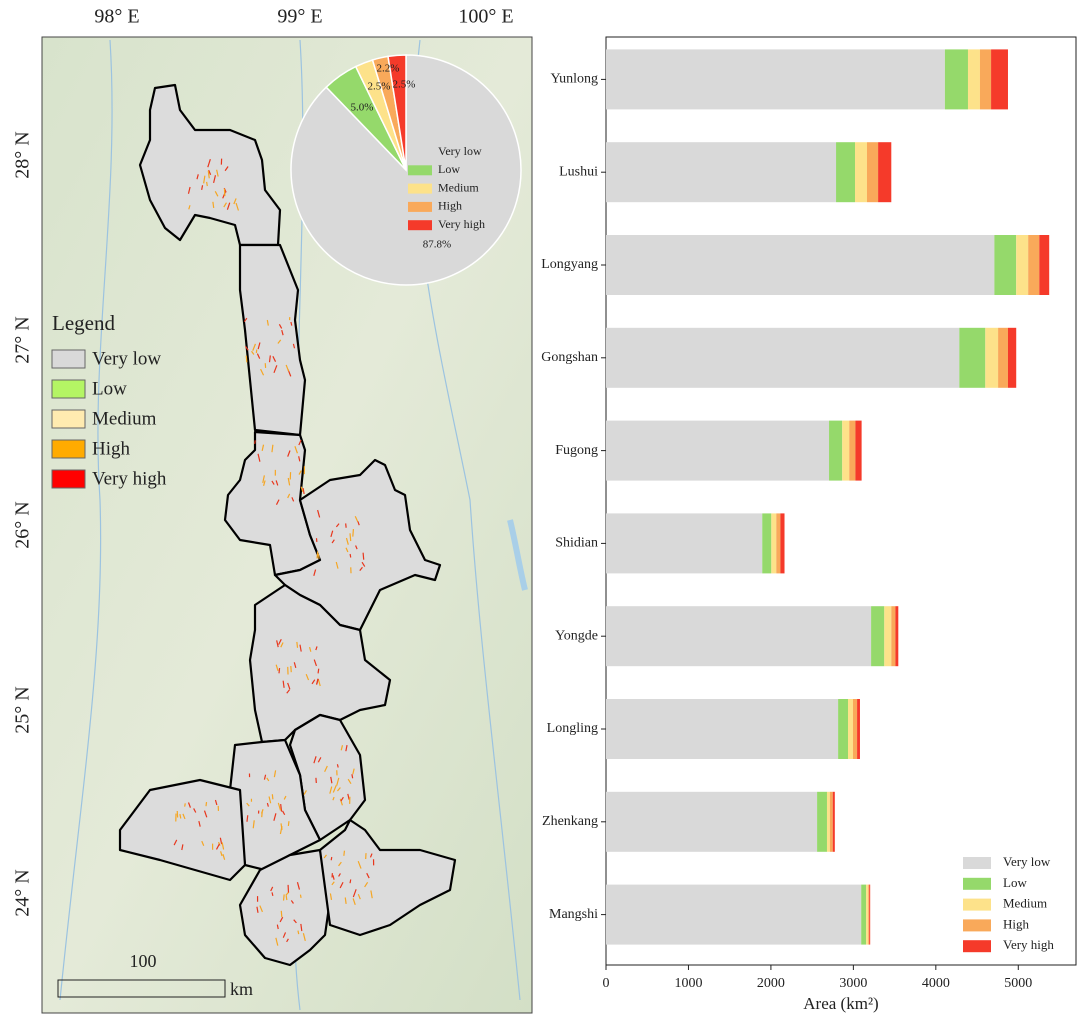 The image size is (1083, 1027). Describe the element at coordinates (420, 225) in the screenshot. I see `pie-legend-swatch` at that location.